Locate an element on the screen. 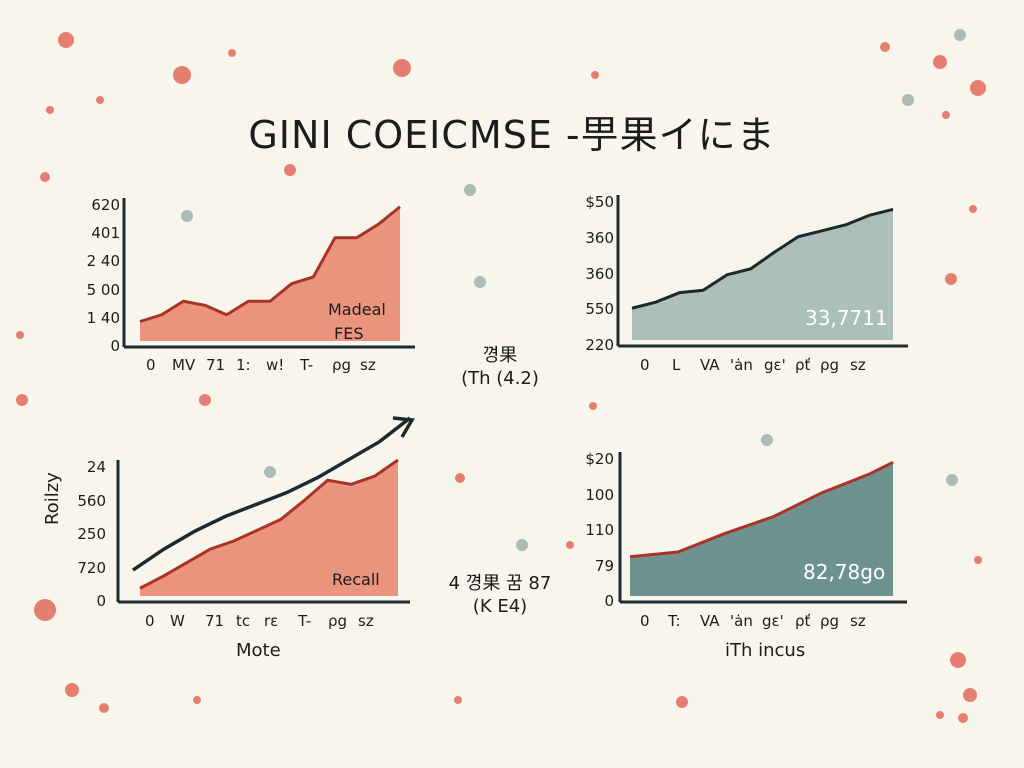 The height and width of the screenshot is (768, 1024). y-tick-label: 1 40 is located at coordinates (103, 317).